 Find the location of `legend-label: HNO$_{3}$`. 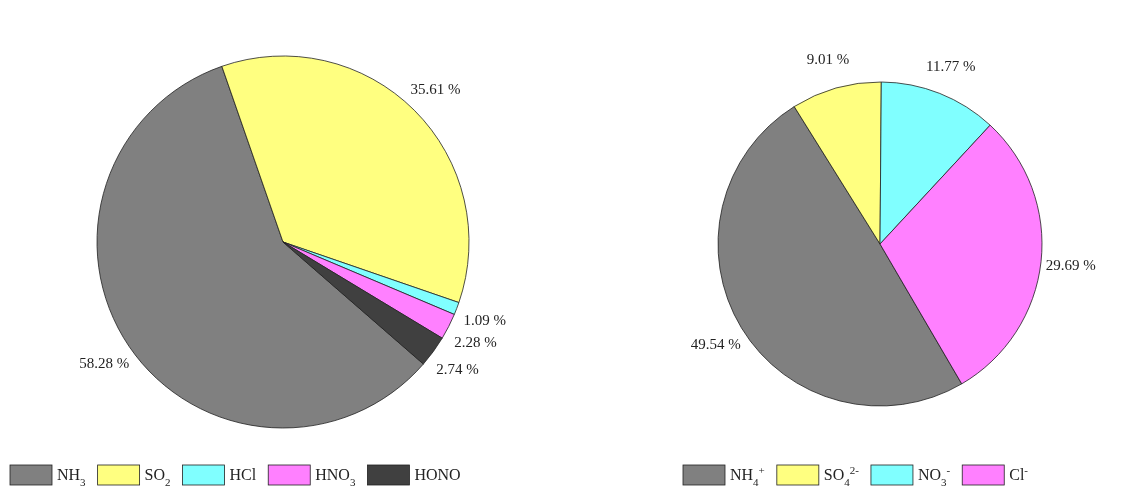

legend-label: HNO$_{3}$ is located at coordinates (335, 477).